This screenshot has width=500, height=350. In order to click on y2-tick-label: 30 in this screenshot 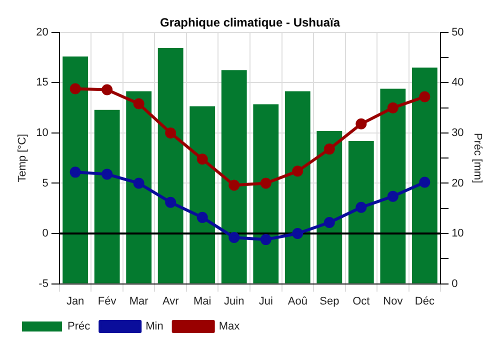, I will do `click(458, 132)`.